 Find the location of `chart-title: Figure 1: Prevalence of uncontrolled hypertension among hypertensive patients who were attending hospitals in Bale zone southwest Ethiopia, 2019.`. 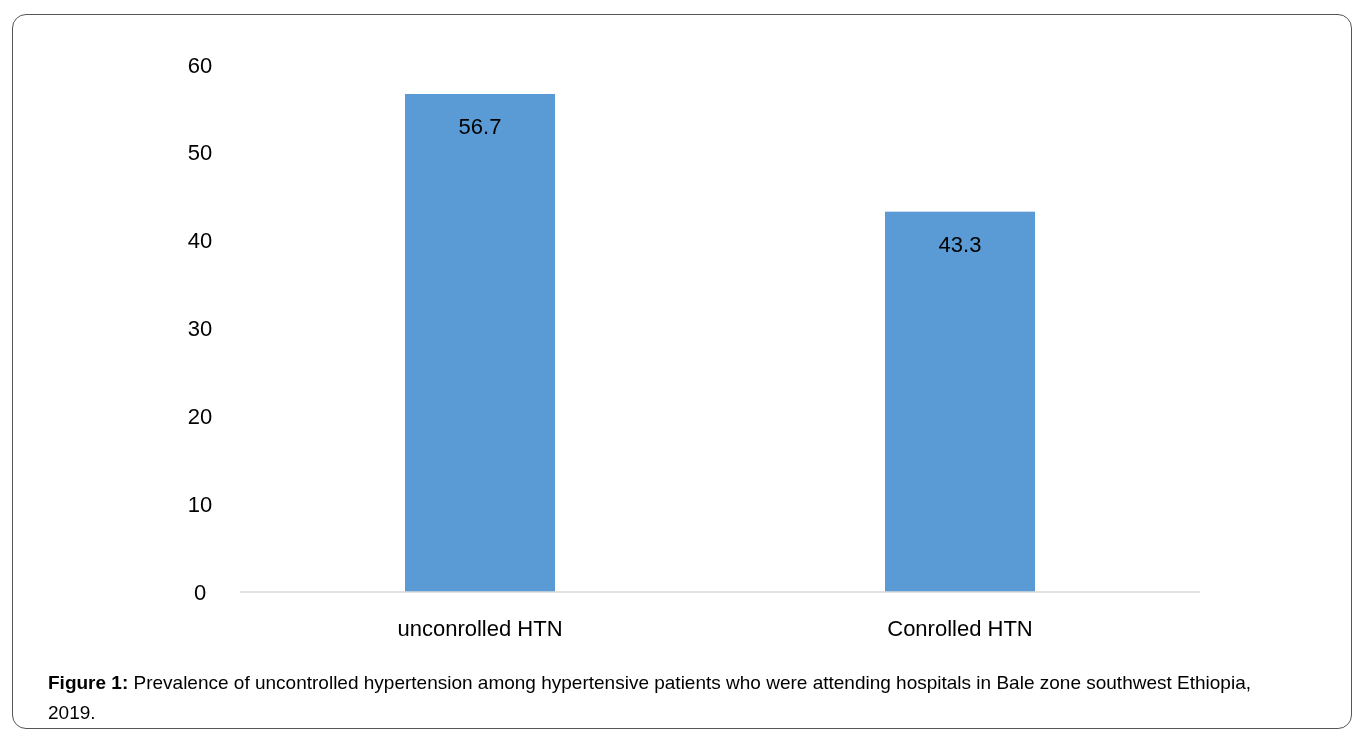

chart-title: Figure 1: Prevalence of uncontrolled hypertension among hypertensive patients who were attending hospitals in Bale zone southwest Ethiopia, 2019. is located at coordinates (649, 697).